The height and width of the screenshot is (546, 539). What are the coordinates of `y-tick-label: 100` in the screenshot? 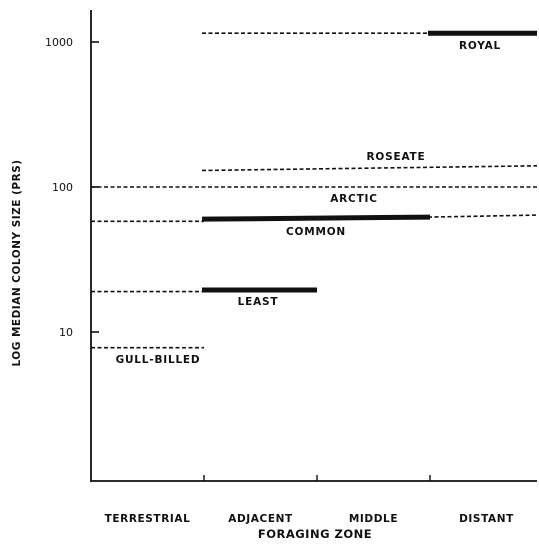 It's located at (62, 187).